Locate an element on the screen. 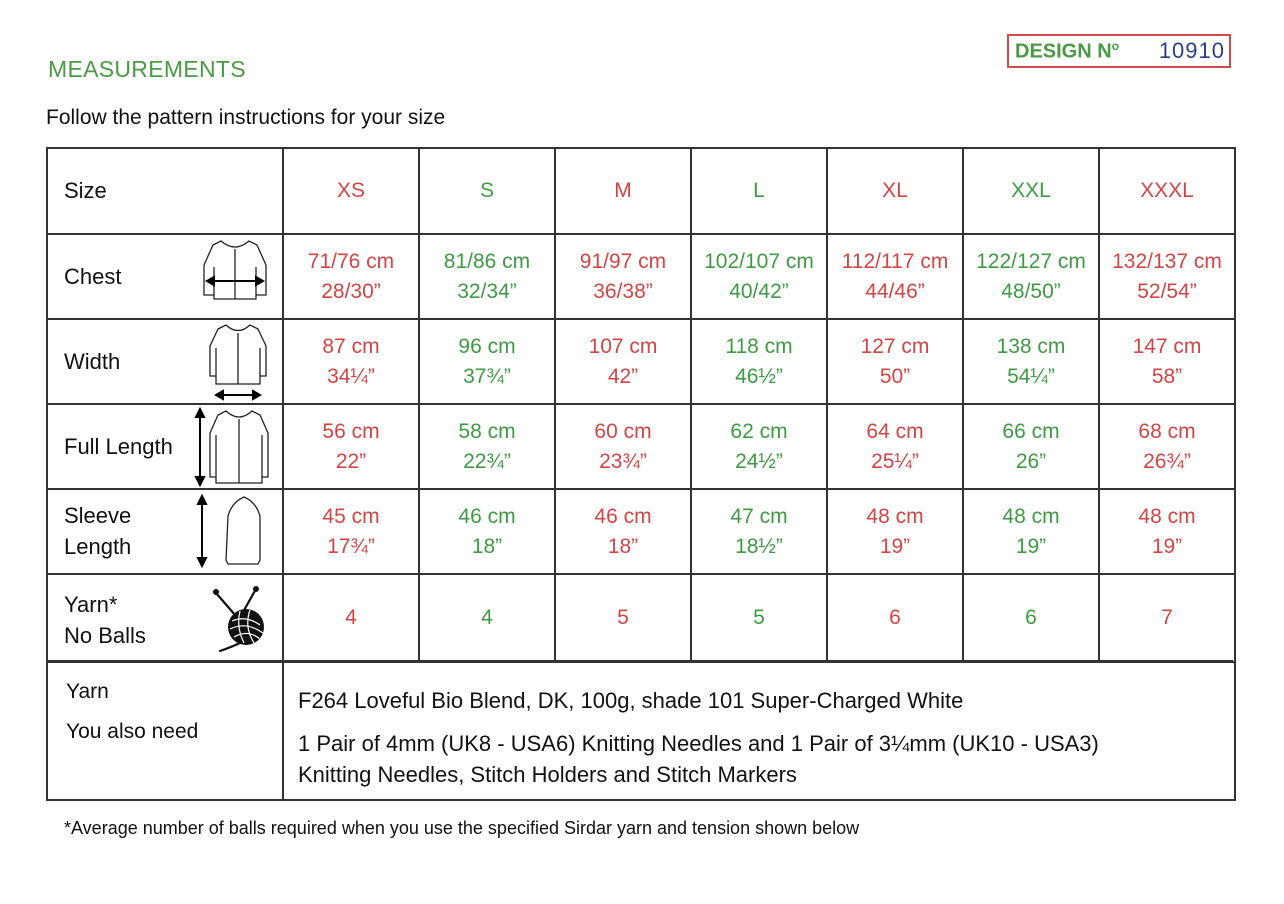  row-label: Full Length is located at coordinates (118, 446).